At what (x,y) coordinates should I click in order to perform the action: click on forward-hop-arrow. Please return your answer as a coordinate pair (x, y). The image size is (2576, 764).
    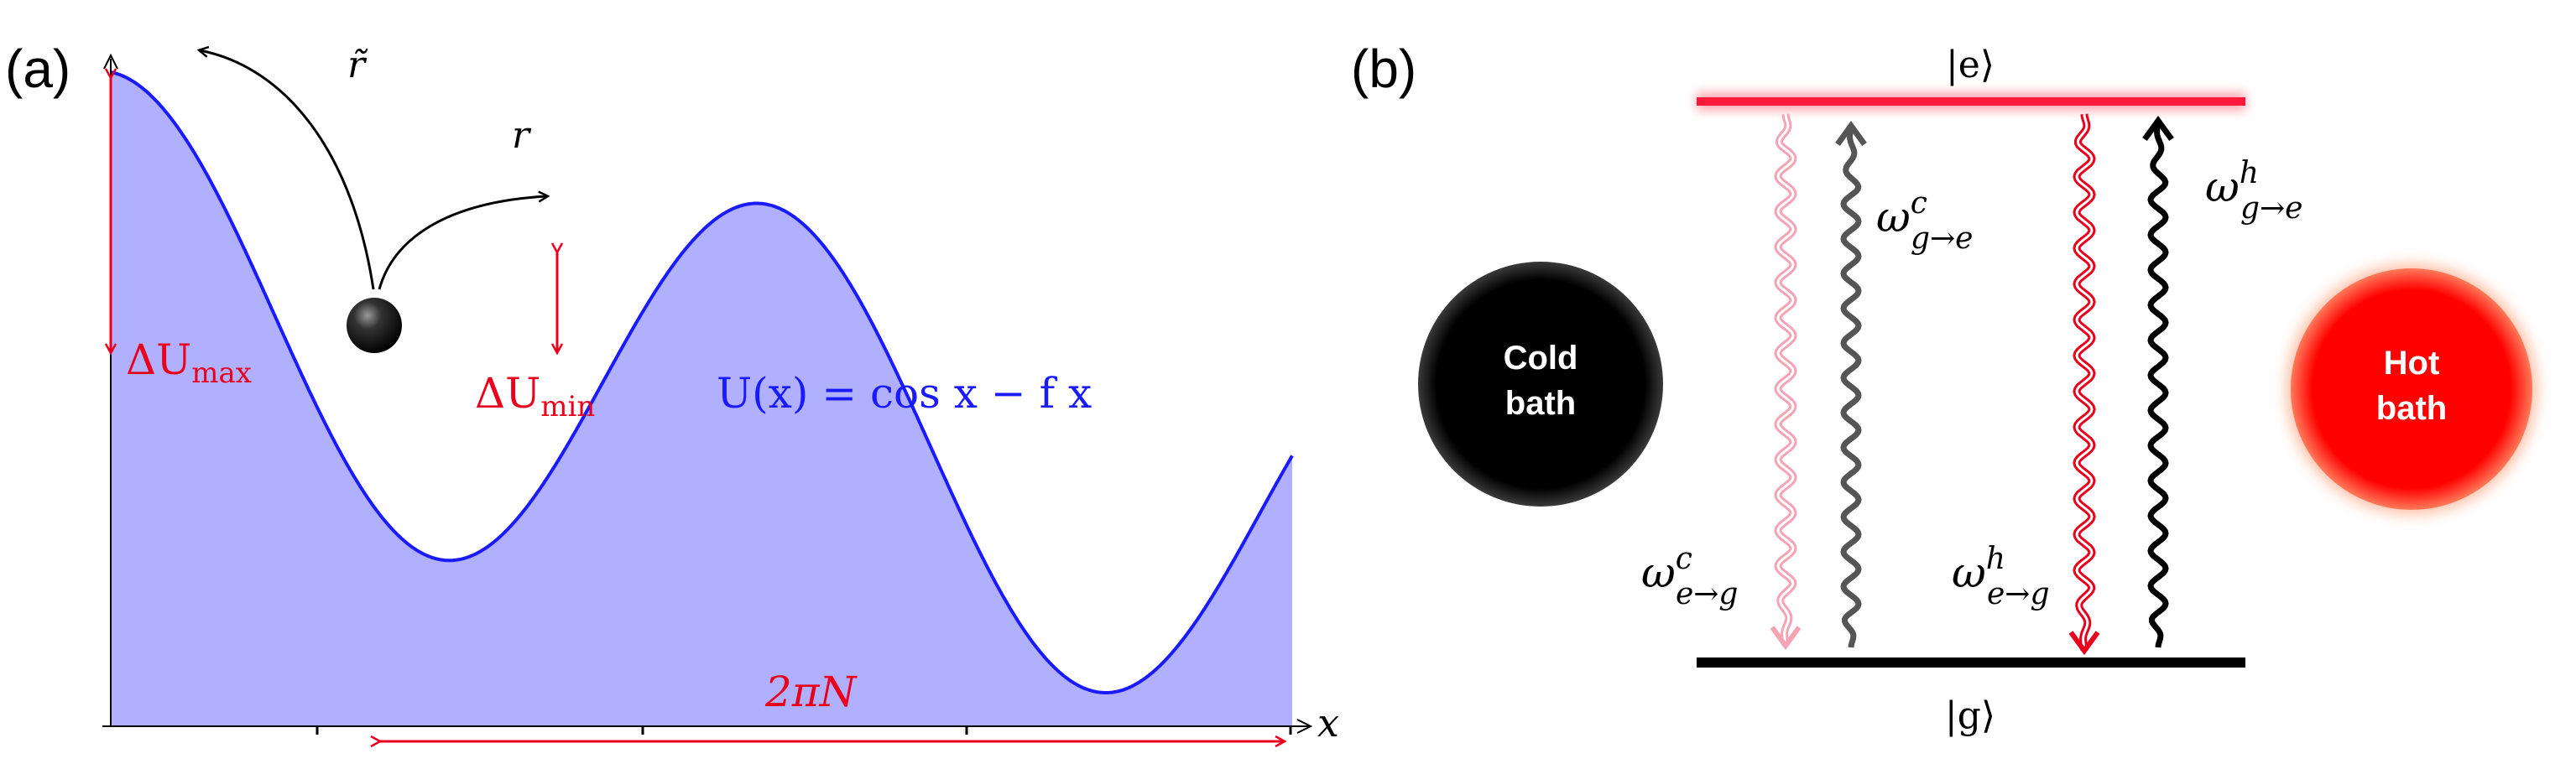
    Looking at the image, I should click on (463, 243).